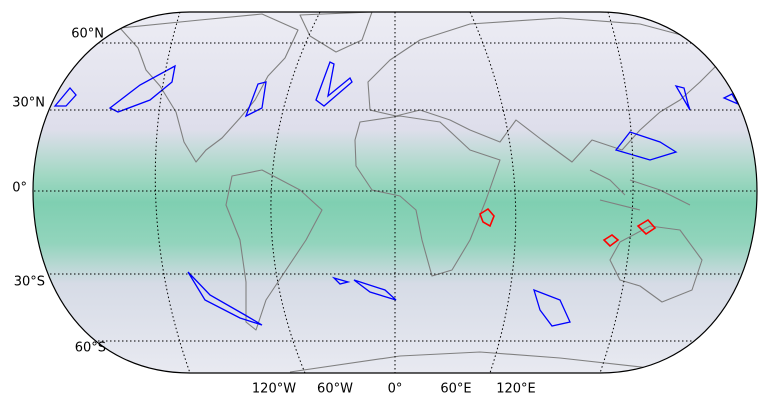 This screenshot has width=770, height=409. What do you see at coordinates (90, 348) in the screenshot?
I see `lat-label: 60°S` at bounding box center [90, 348].